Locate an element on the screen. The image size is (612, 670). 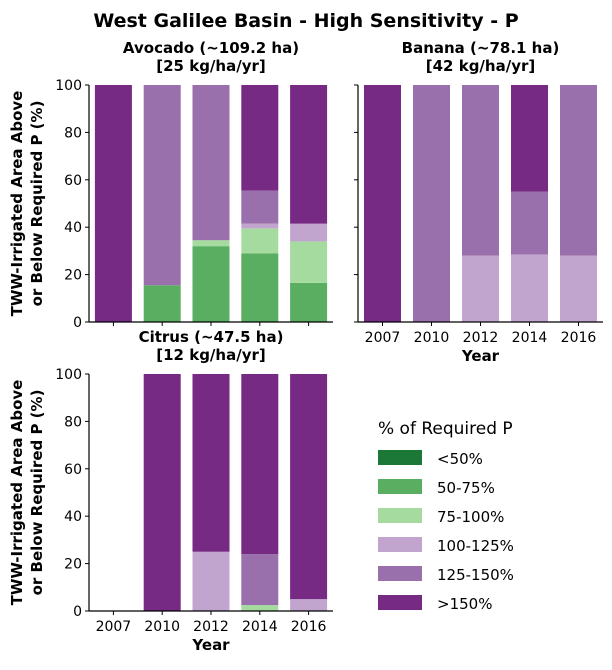
panel-title-line: [42 kg/ha/yr] is located at coordinates (480, 66).